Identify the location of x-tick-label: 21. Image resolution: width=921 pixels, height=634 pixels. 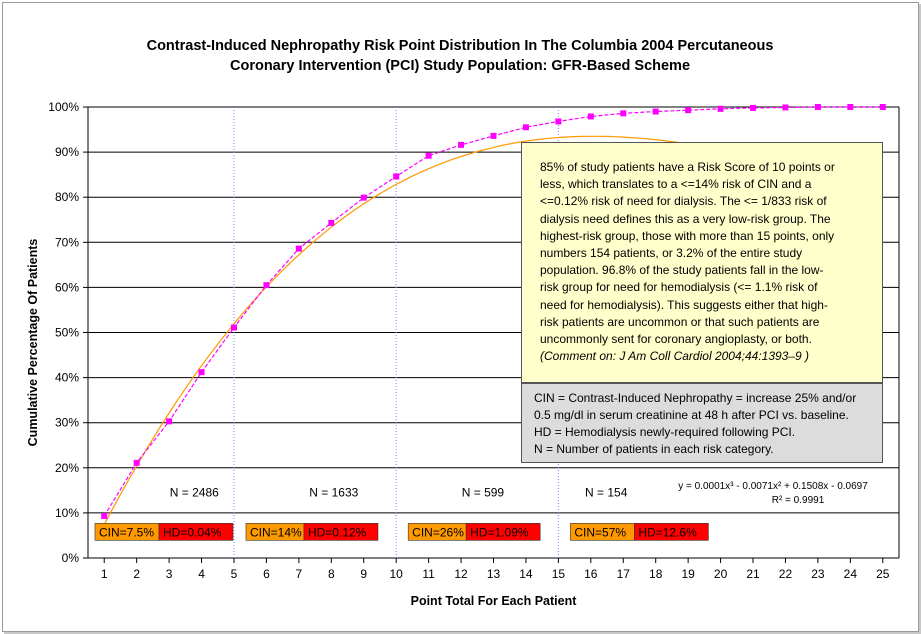
(753, 574).